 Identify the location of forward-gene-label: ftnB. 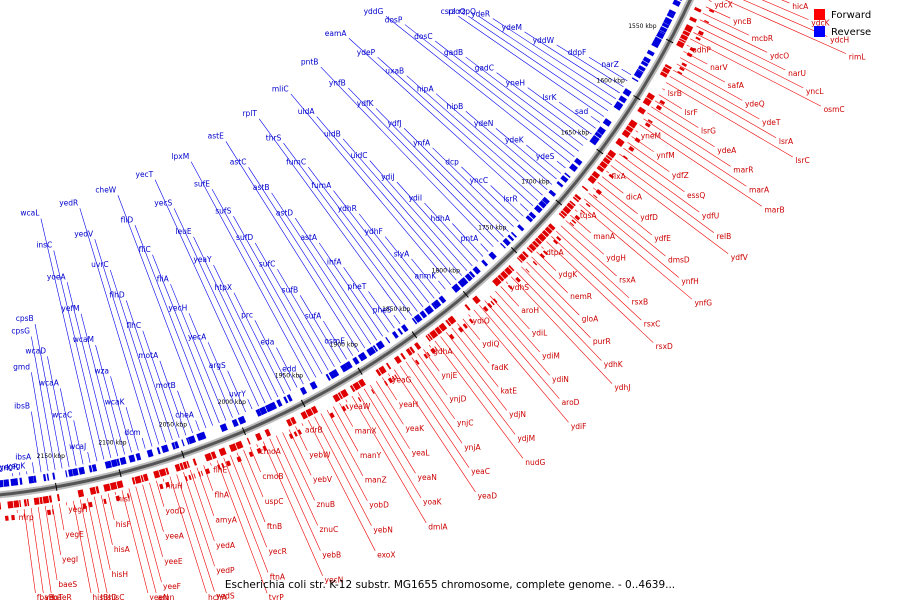
(274, 526).